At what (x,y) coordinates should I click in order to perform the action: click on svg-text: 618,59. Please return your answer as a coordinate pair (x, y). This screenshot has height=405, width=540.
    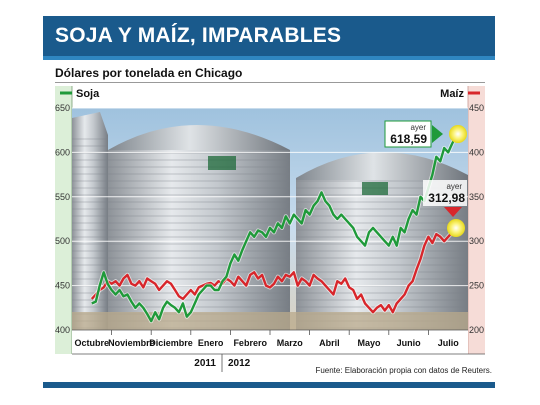
    Looking at the image, I should click on (408, 139).